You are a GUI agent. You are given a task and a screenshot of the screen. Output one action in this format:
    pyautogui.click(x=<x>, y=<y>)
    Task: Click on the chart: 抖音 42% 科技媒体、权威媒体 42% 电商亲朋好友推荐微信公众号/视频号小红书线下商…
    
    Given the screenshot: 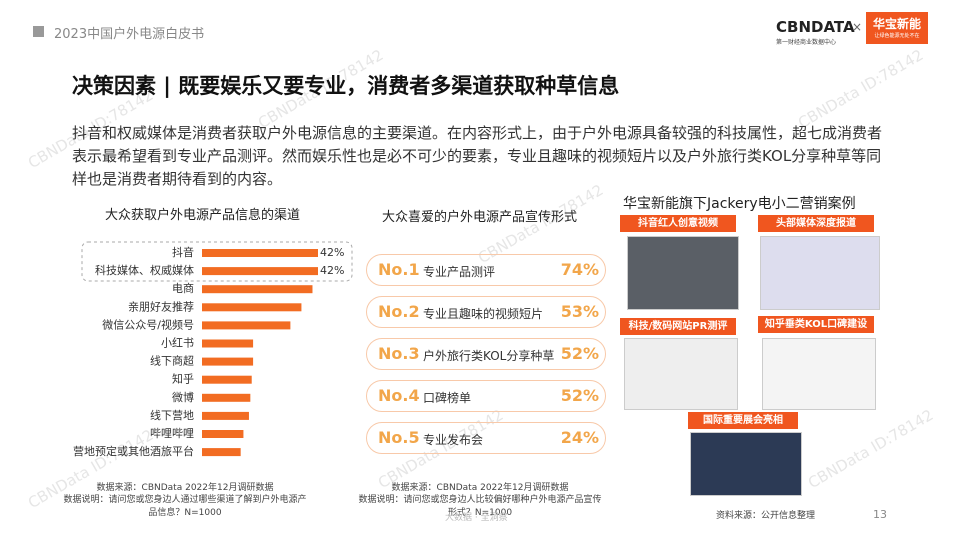 What is the action you would take?
    pyautogui.click(x=213, y=349)
    